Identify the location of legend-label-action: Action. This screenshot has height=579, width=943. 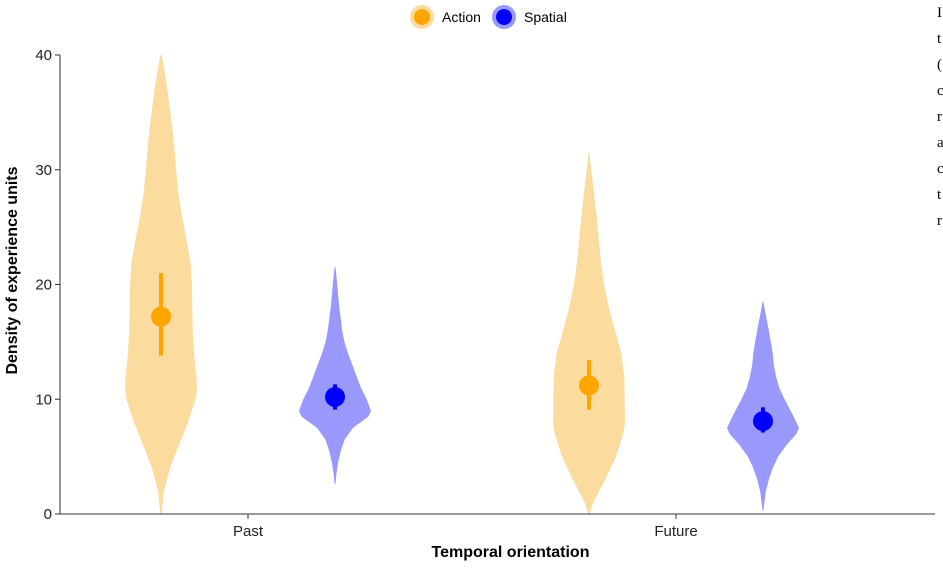
(461, 17).